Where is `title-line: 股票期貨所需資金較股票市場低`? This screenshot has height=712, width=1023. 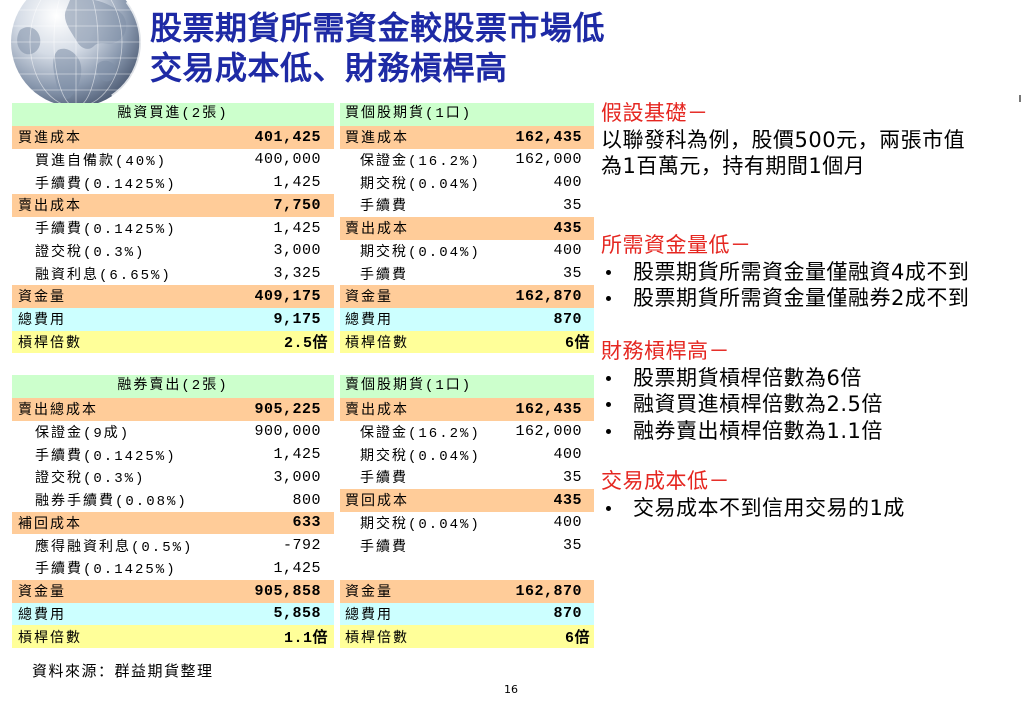
title-line: 股票期貨所需資金較股票市場低 is located at coordinates (378, 28).